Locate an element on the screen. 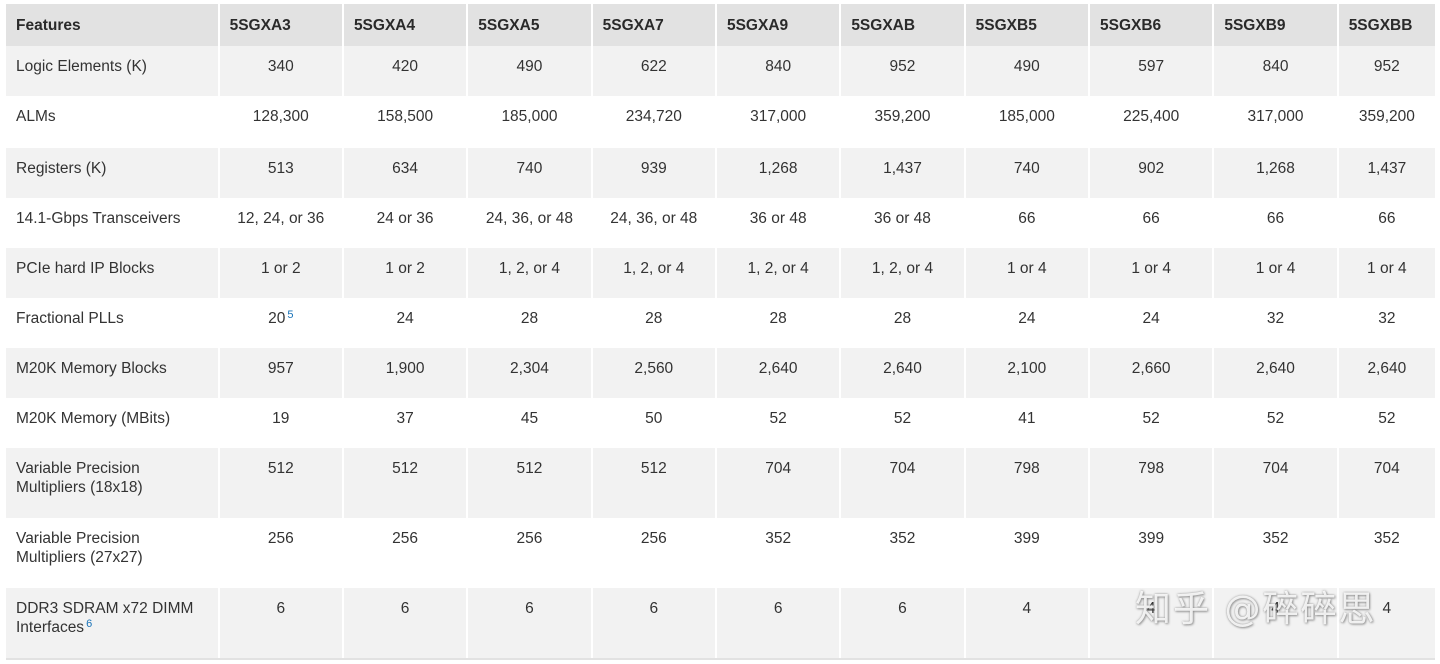 Image resolution: width=1440 pixels, height=664 pixels. table-cell: 840 is located at coordinates (1275, 71).